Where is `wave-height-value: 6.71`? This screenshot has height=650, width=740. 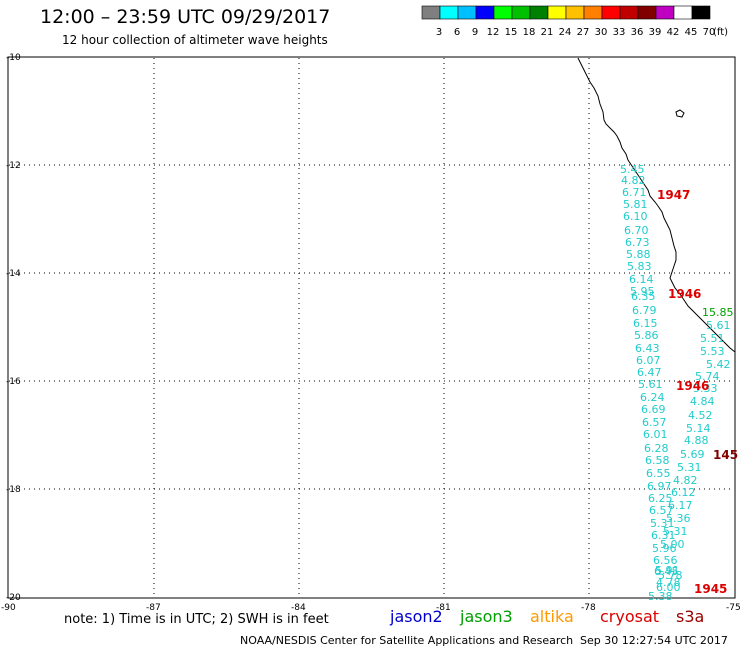
wave-height-value: 6.71 is located at coordinates (634, 192).